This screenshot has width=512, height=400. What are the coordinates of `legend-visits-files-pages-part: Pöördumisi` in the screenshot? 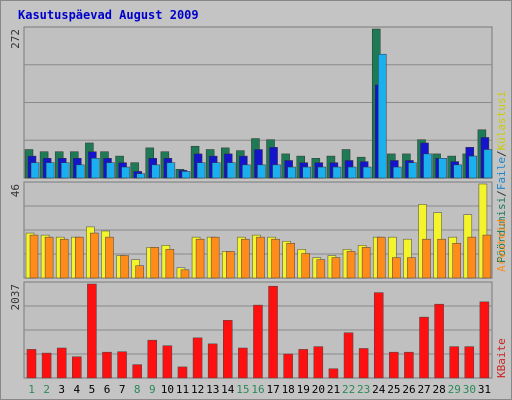 It's located at (501, 230).